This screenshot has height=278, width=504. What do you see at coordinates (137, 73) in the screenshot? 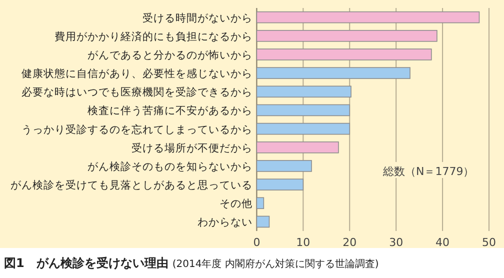
I see `y-tick-label: 健康状態に自信があり、必要性を感じないから` at bounding box center [137, 73].